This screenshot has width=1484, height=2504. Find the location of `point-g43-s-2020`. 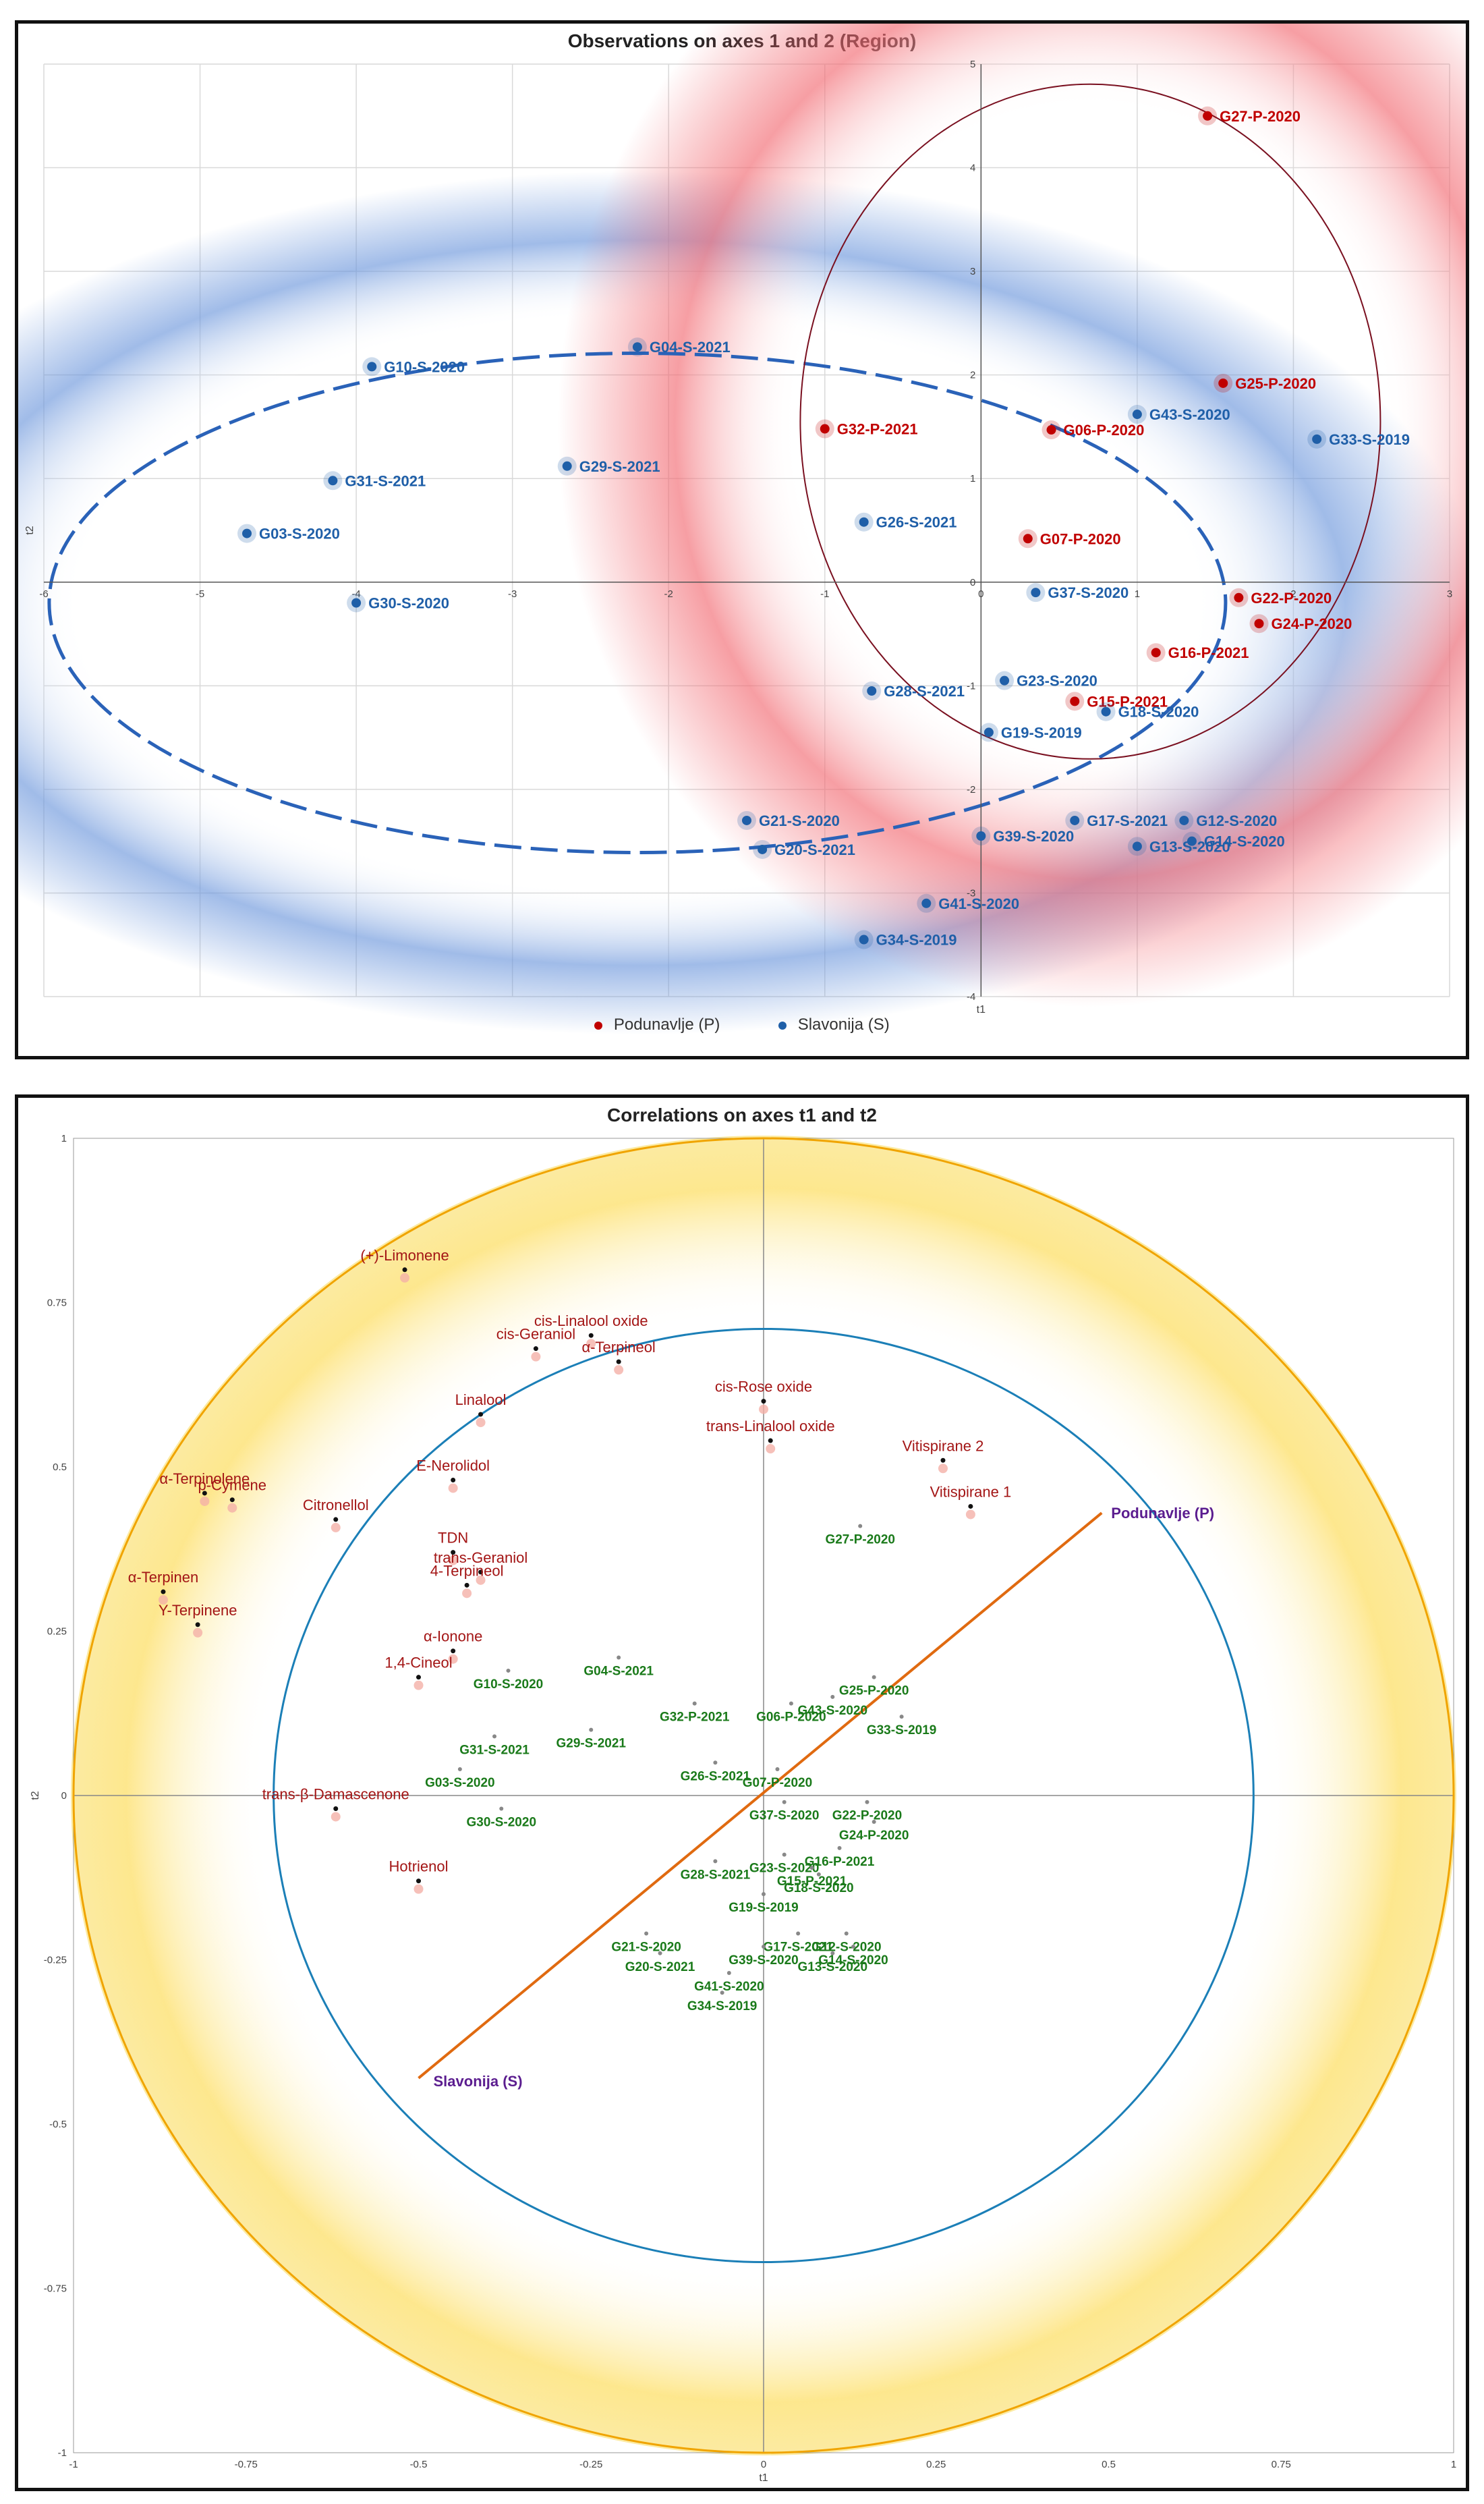

point-g43-s-2020 is located at coordinates (1137, 415).